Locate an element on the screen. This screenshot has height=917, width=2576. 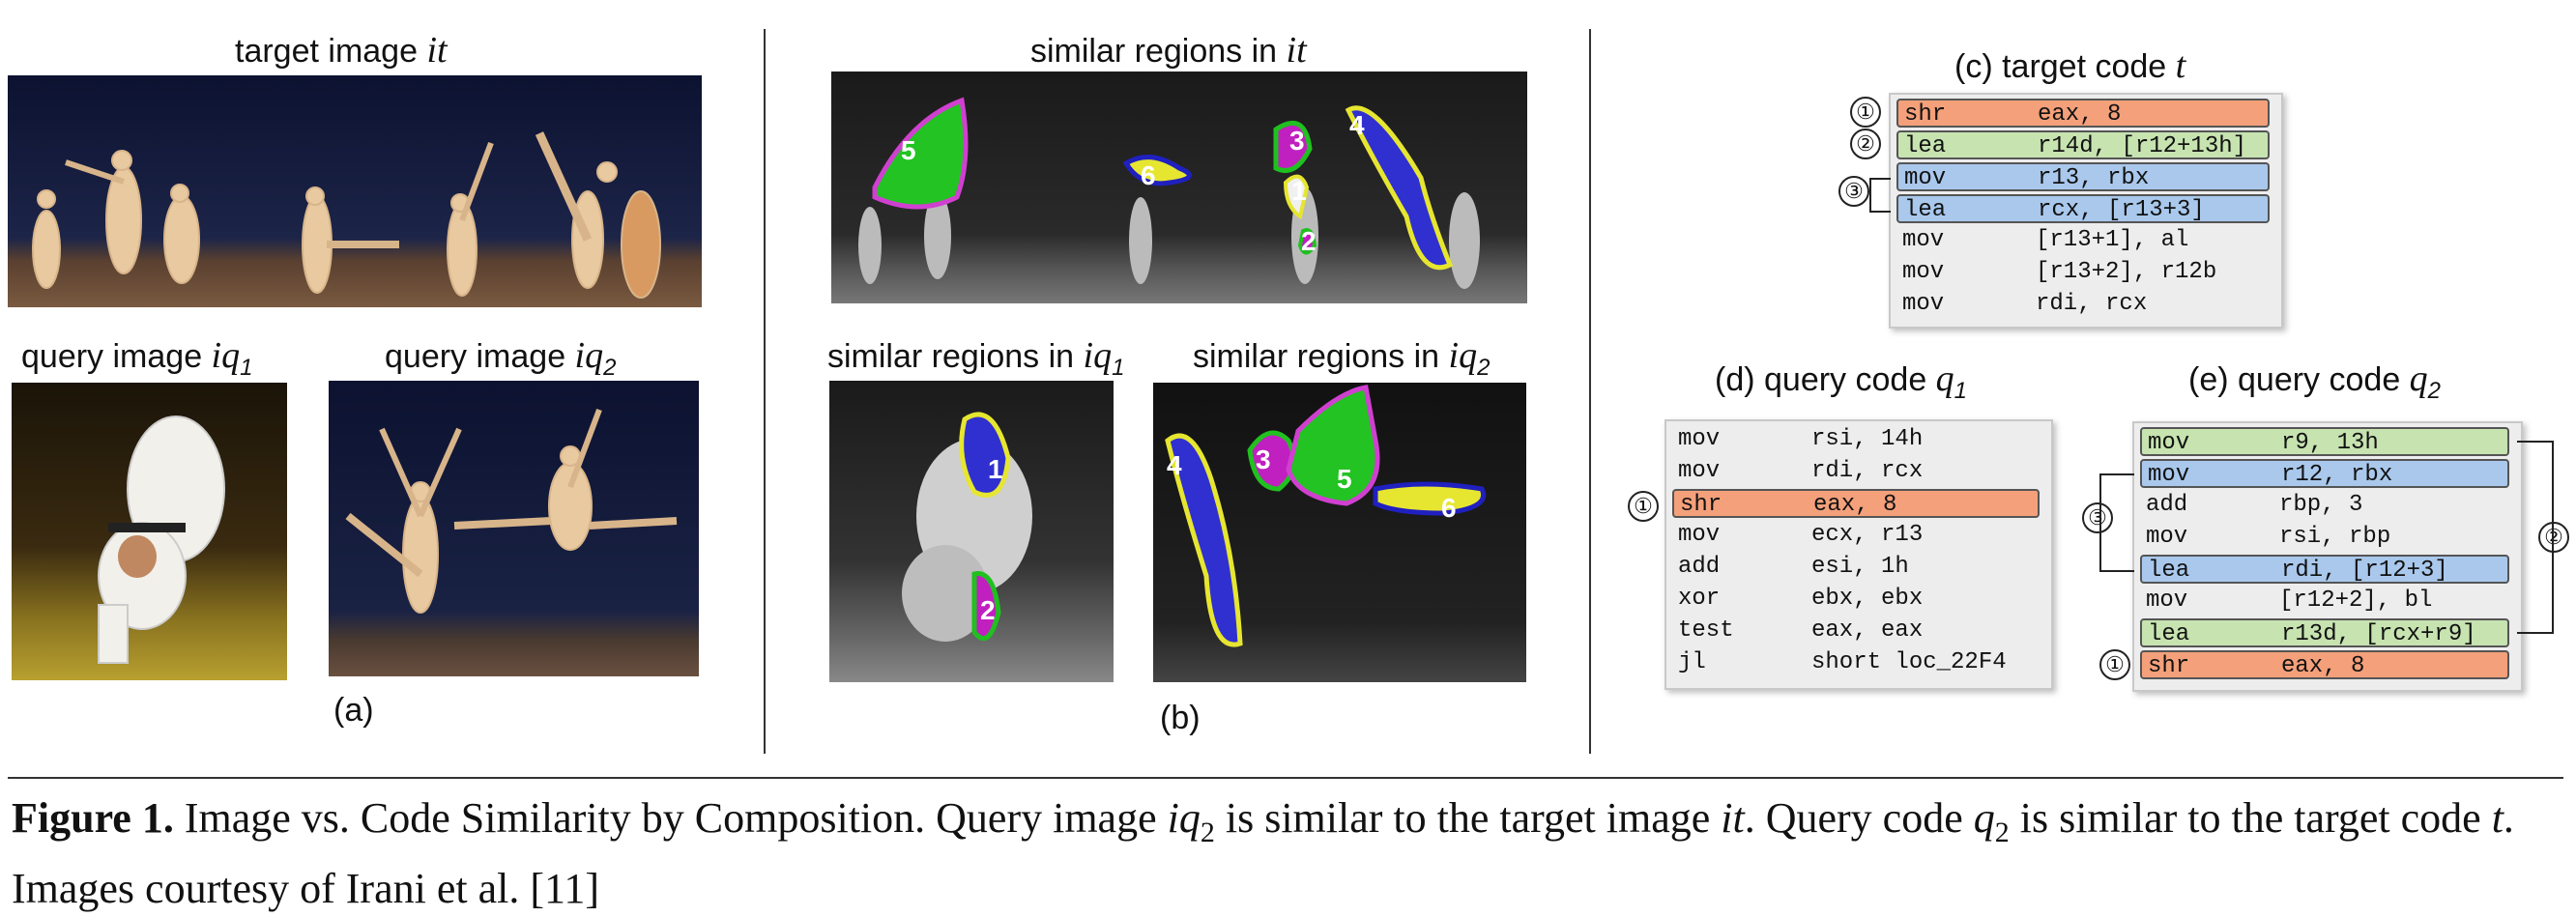
query-code-2-title: (e) query code q2 is located at coordinates (2315, 381).